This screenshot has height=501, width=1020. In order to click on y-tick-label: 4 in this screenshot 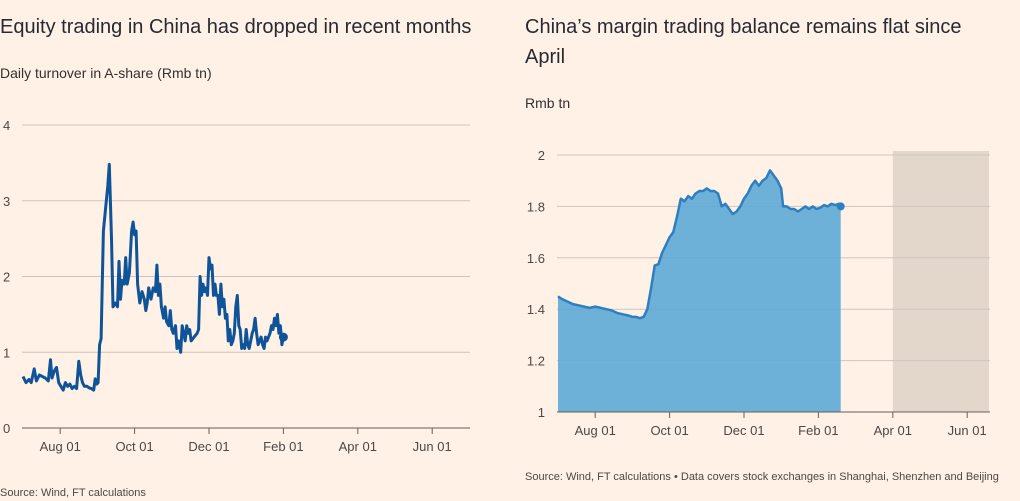, I will do `click(6, 125)`.